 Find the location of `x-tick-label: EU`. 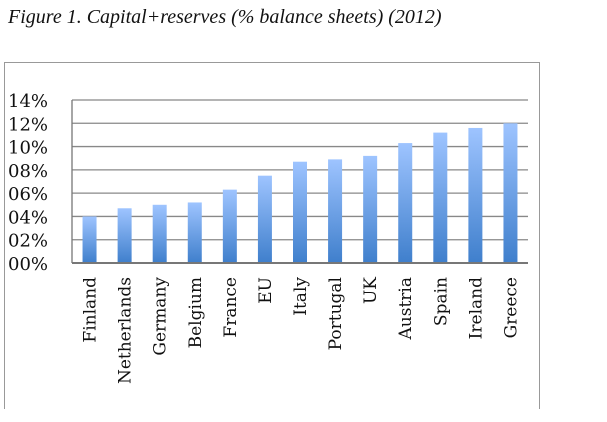

x-tick-label: EU is located at coordinates (266, 290).